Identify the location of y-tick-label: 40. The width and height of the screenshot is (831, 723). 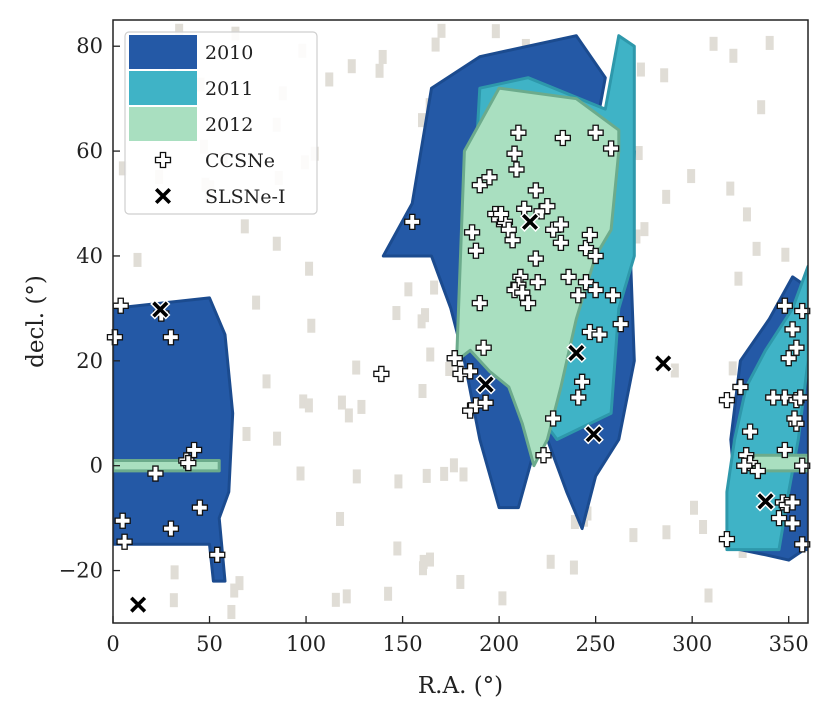
(89, 256).